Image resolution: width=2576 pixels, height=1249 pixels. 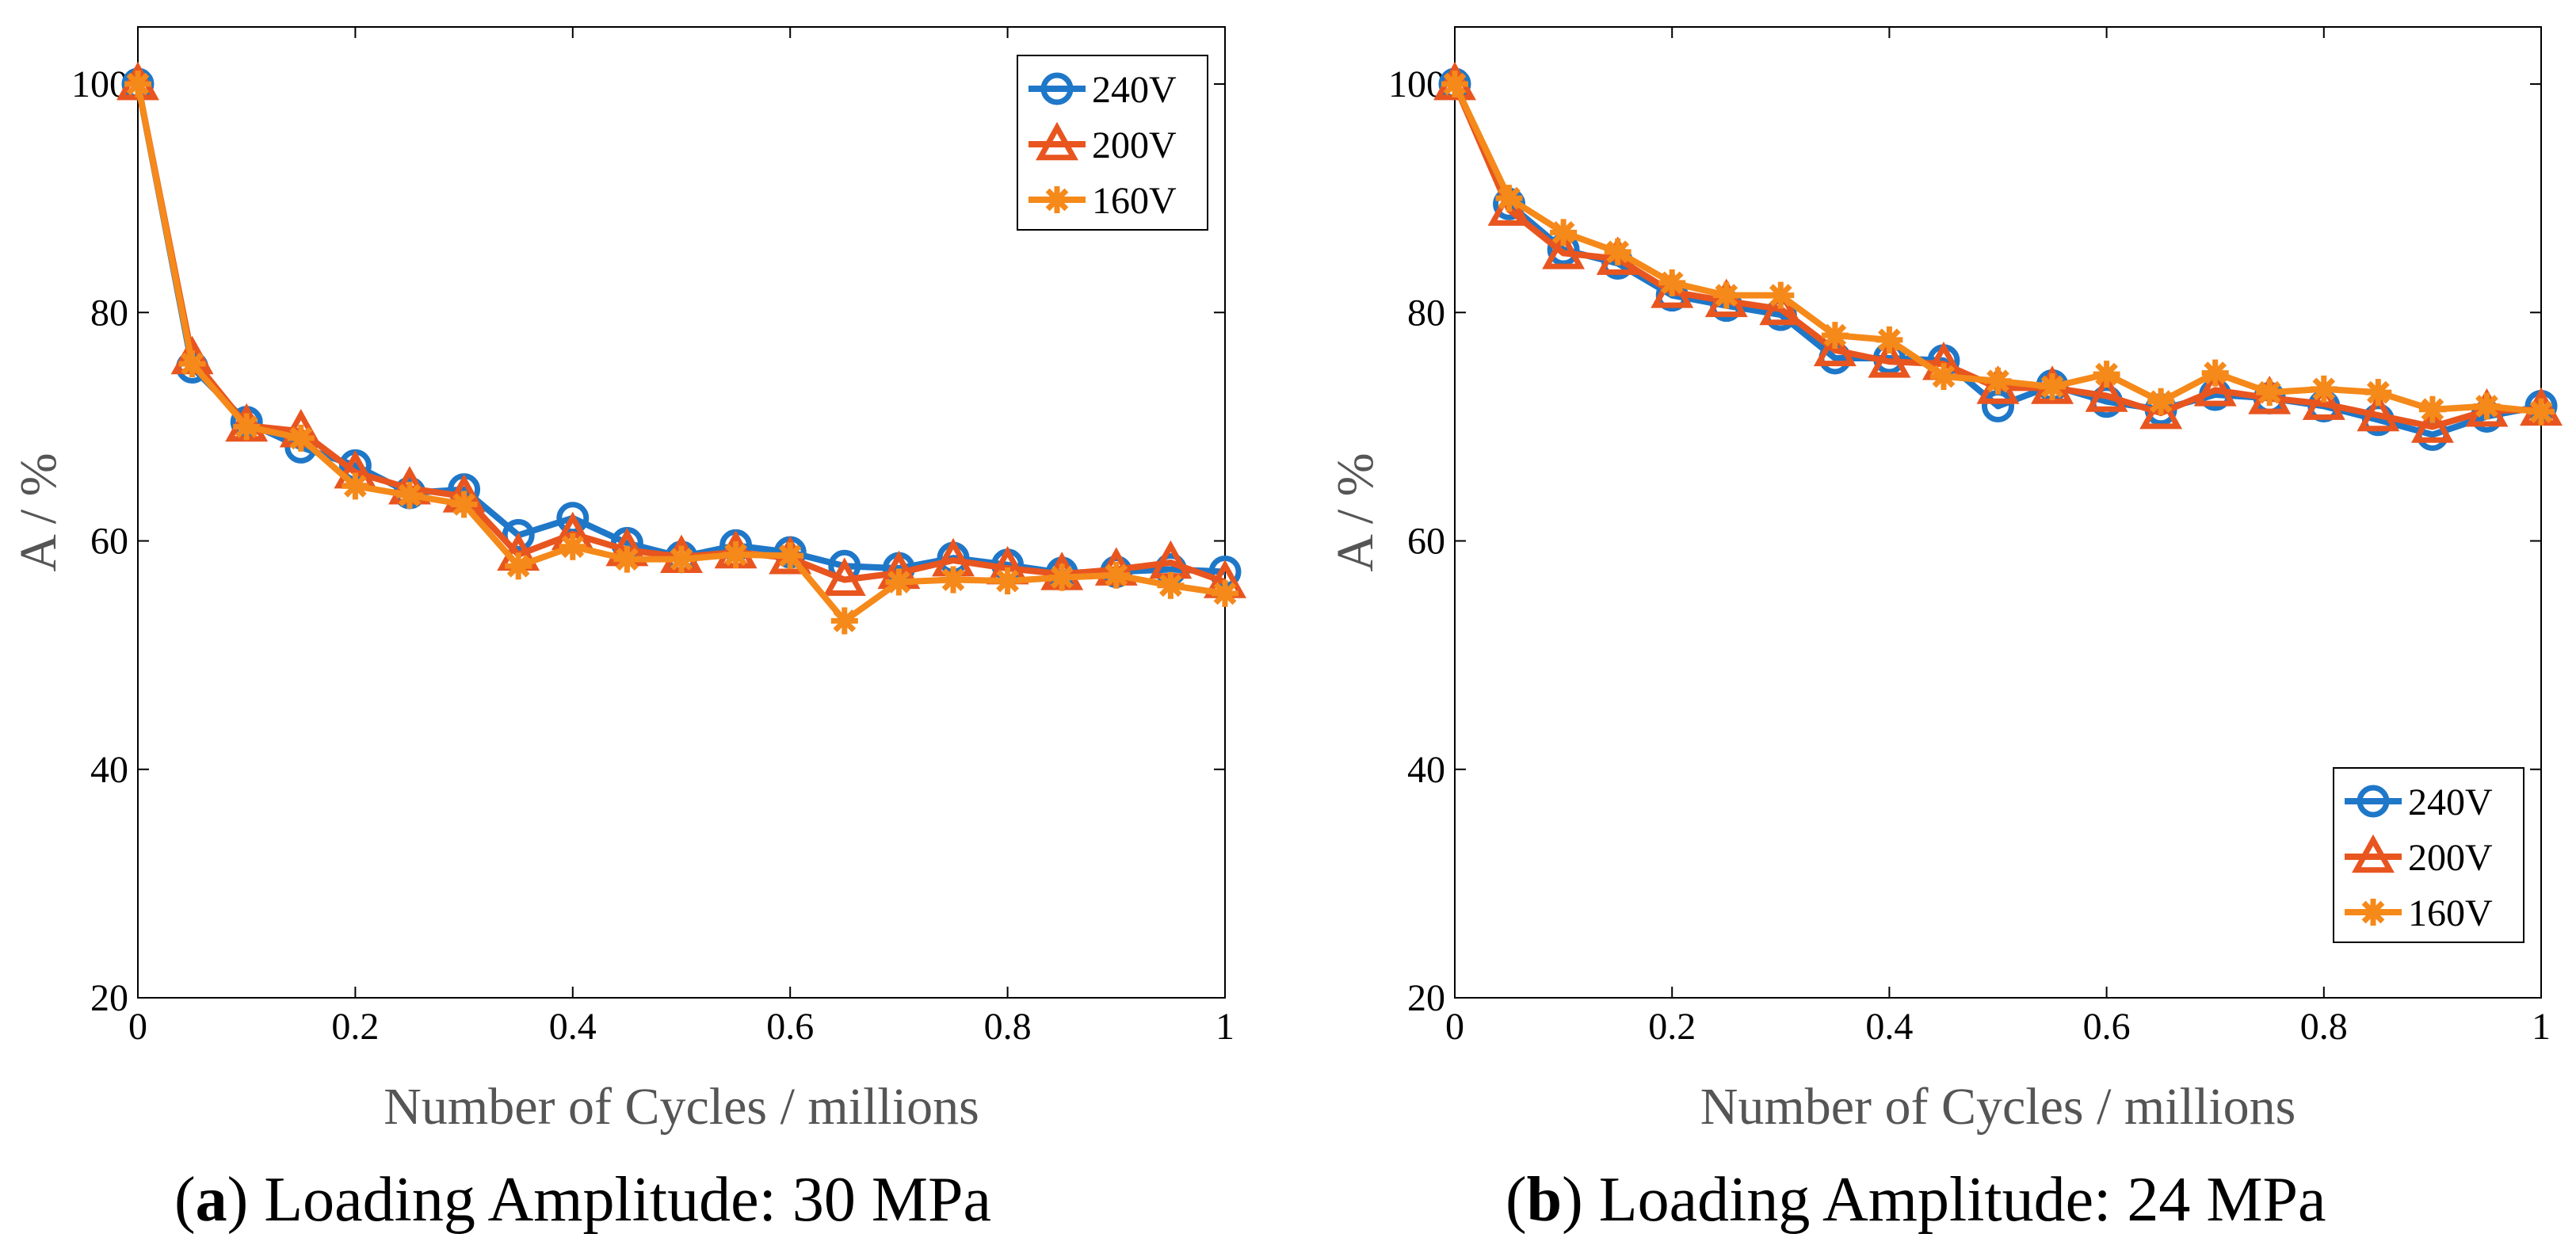 I want to click on panel-caption: (b) Loading Amplitude: 24 MPa, so click(x=1916, y=1200).